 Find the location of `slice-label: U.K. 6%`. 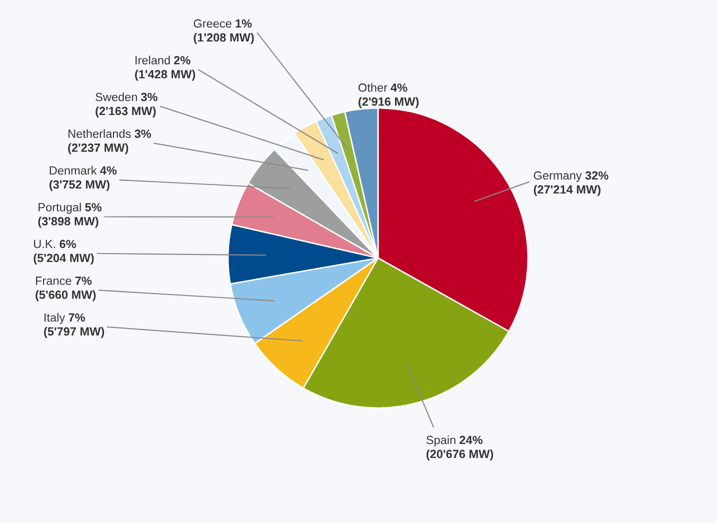

slice-label: U.K. 6% is located at coordinates (55, 244).